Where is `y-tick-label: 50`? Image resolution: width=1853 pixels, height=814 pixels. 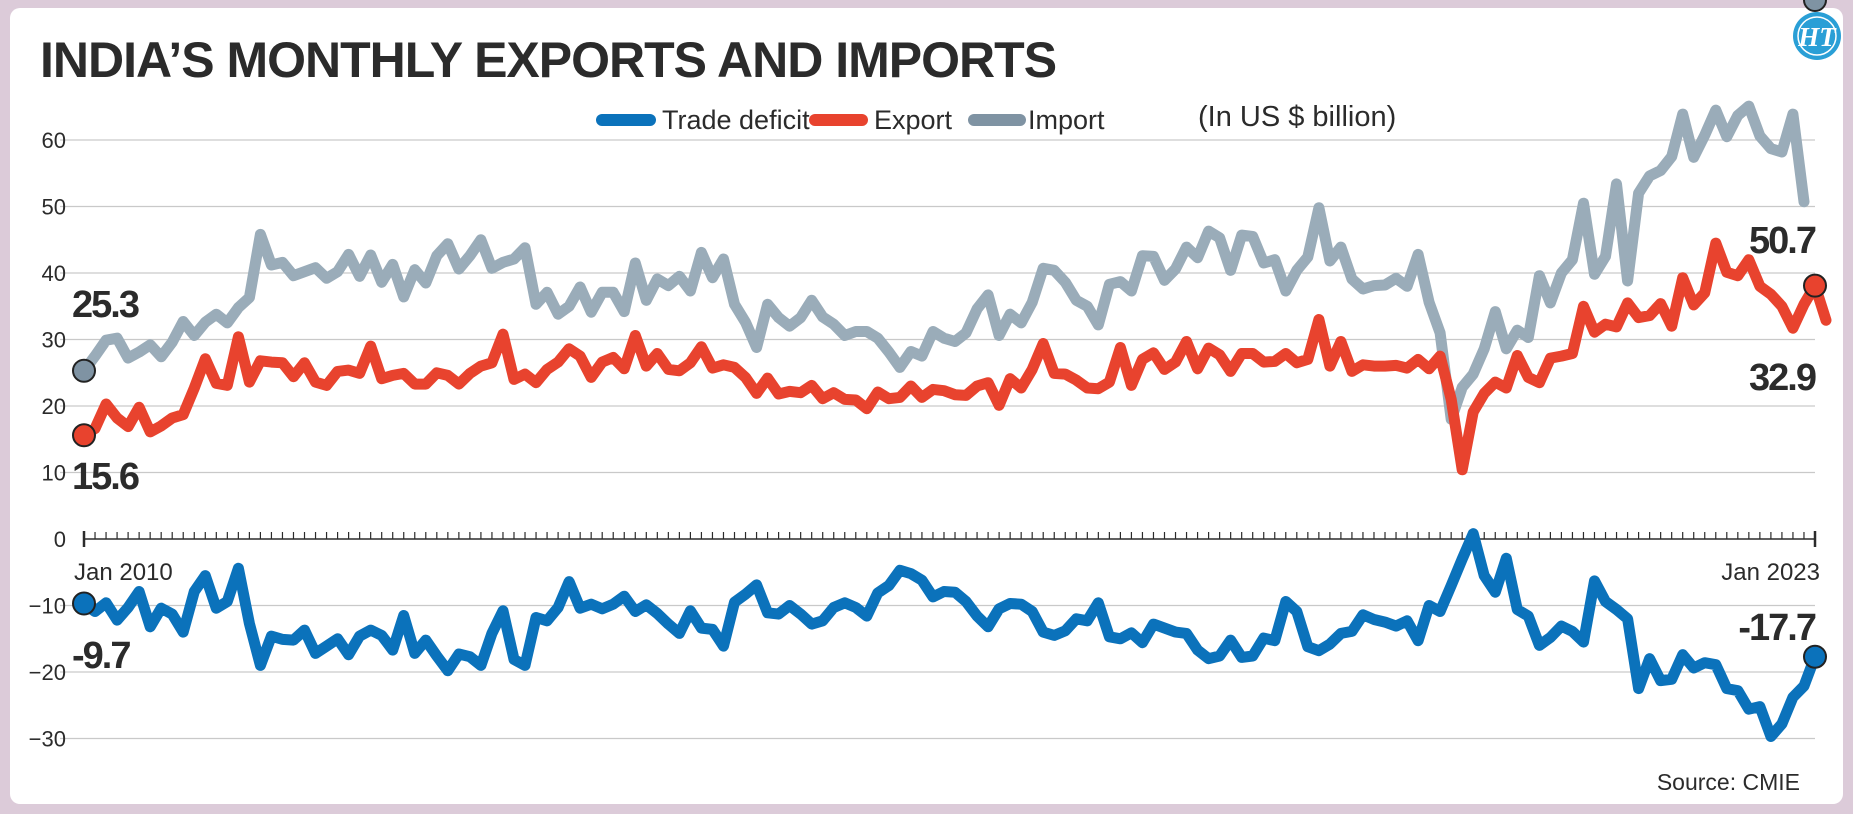 y-tick-label: 50 is located at coordinates (54, 207).